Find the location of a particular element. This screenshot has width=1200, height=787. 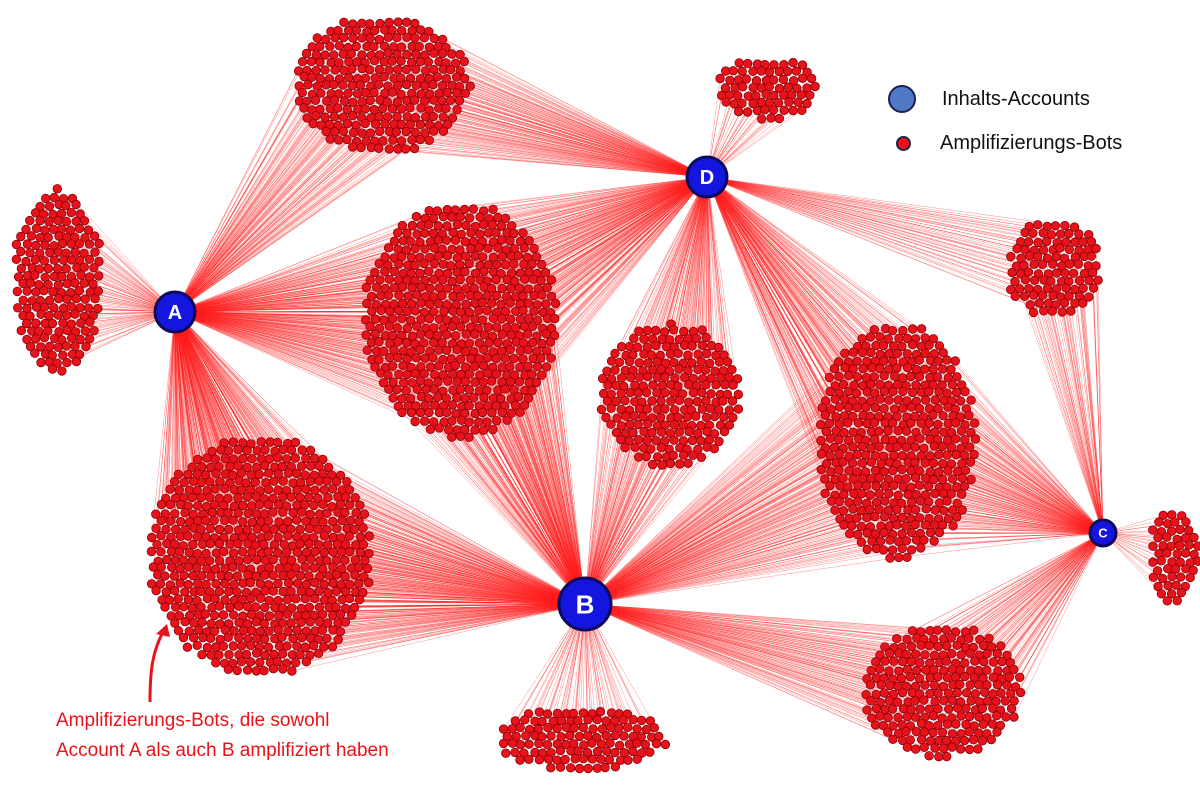

legend: Inhalts-Accounts Amplifizierungs-Bots is located at coordinates (1038, 120).